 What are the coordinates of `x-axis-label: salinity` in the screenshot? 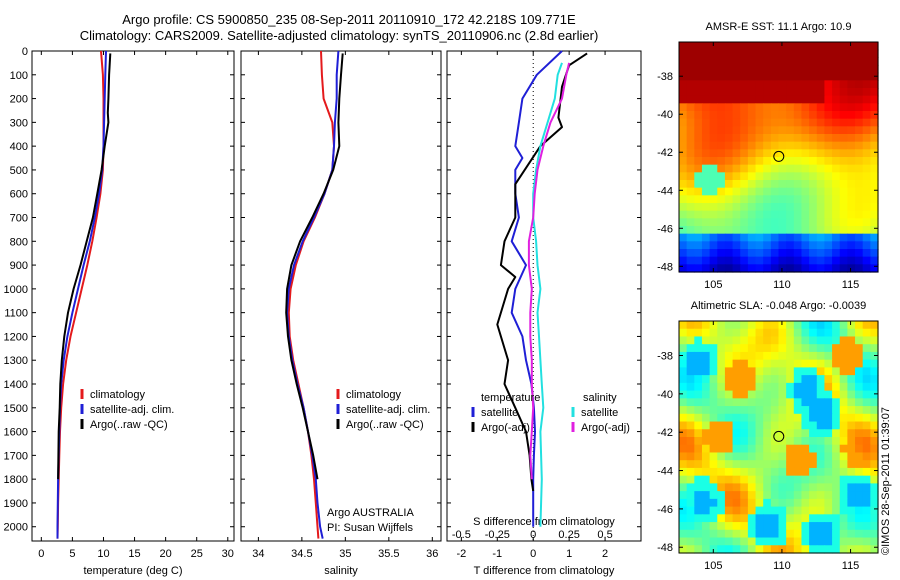 It's located at (341, 571).